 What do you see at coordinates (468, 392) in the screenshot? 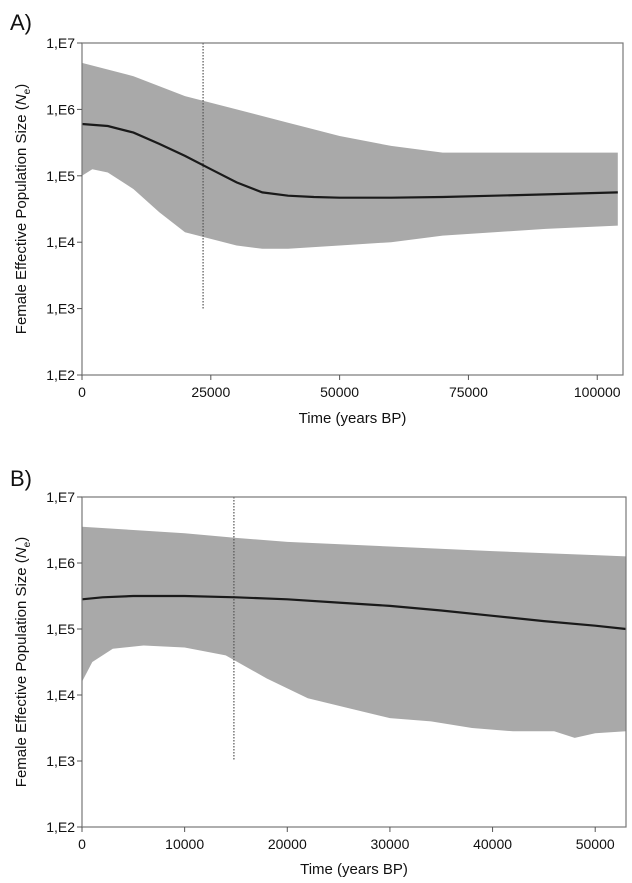
I see `x-tick-label: 75000` at bounding box center [468, 392].